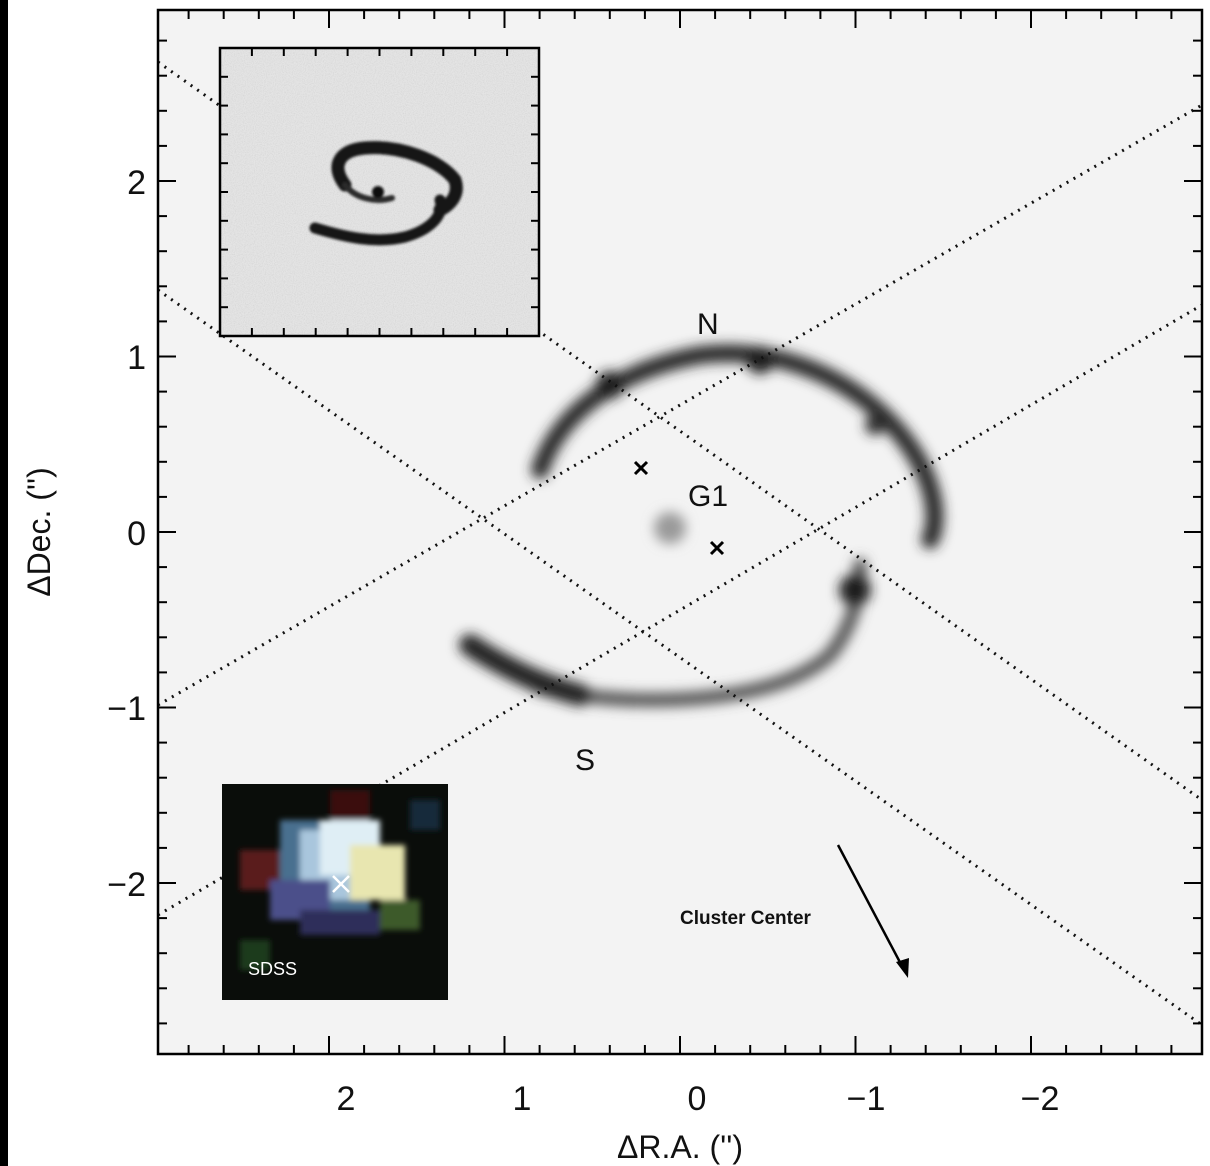 The height and width of the screenshot is (1166, 1210). What do you see at coordinates (872, 911) in the screenshot?
I see `cluster-center-arrow` at bounding box center [872, 911].